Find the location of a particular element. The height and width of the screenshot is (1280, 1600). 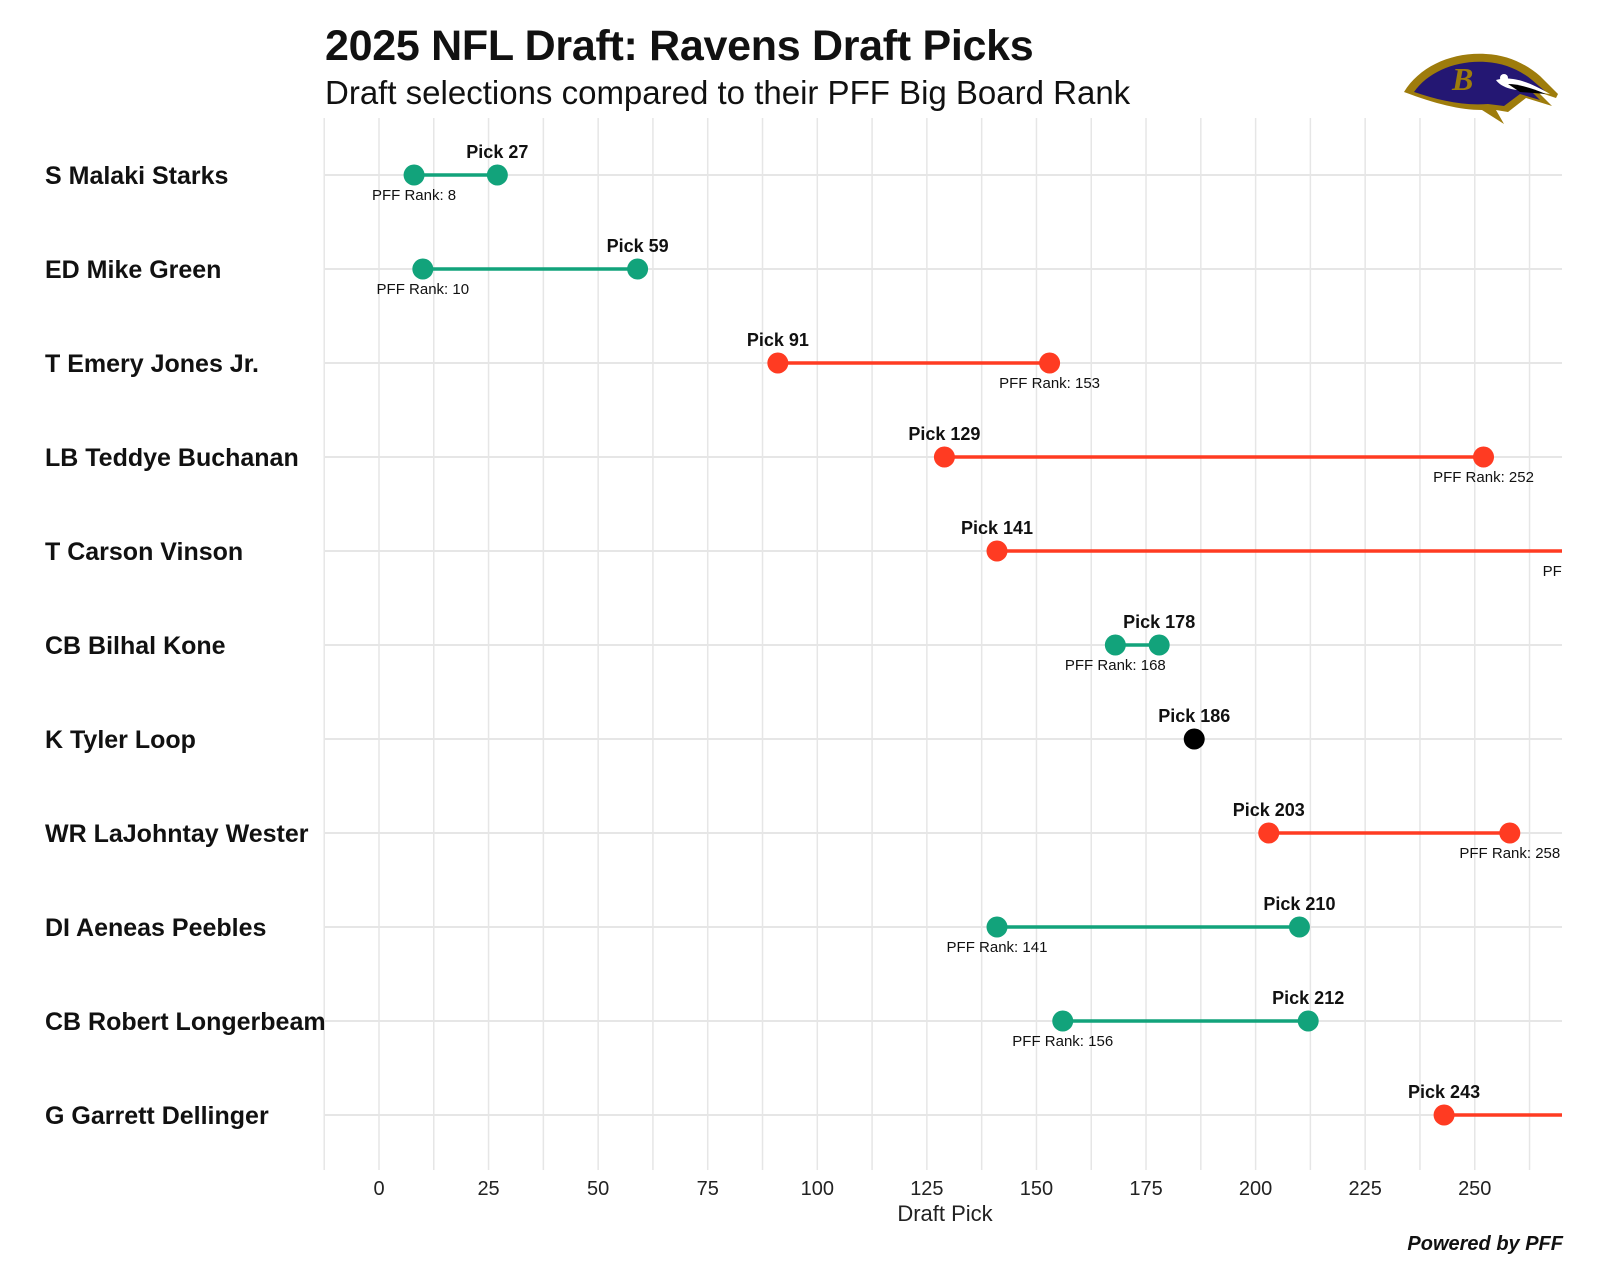

player-label: K Tyler Loop is located at coordinates (120, 740).